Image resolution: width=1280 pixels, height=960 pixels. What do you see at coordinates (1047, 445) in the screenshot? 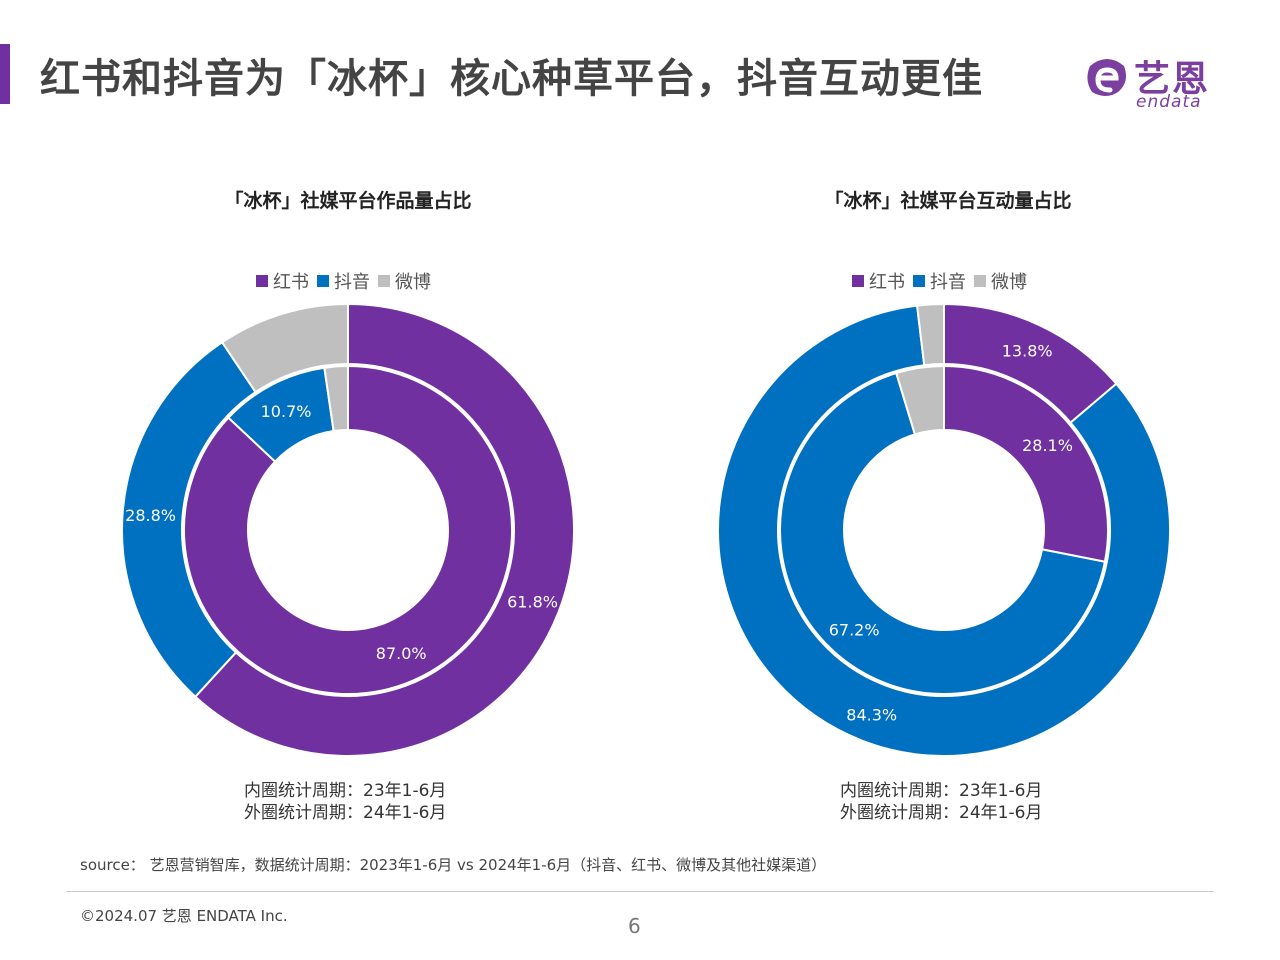
I see `inner-label-hongshu: 28.1%` at bounding box center [1047, 445].